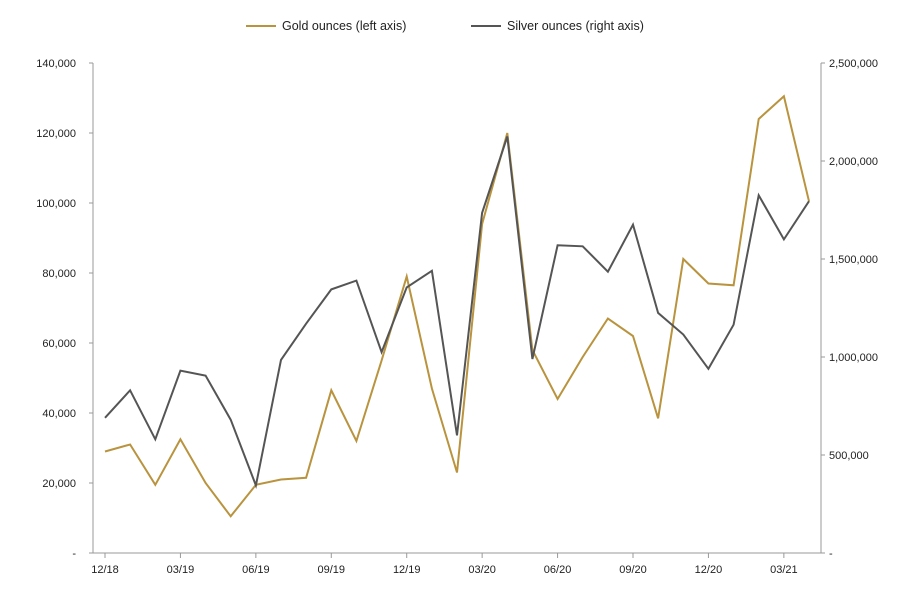 The width and height of the screenshot is (912, 594). What do you see at coordinates (482, 570) in the screenshot?
I see `x-axis-tick-label: 03/20` at bounding box center [482, 570].